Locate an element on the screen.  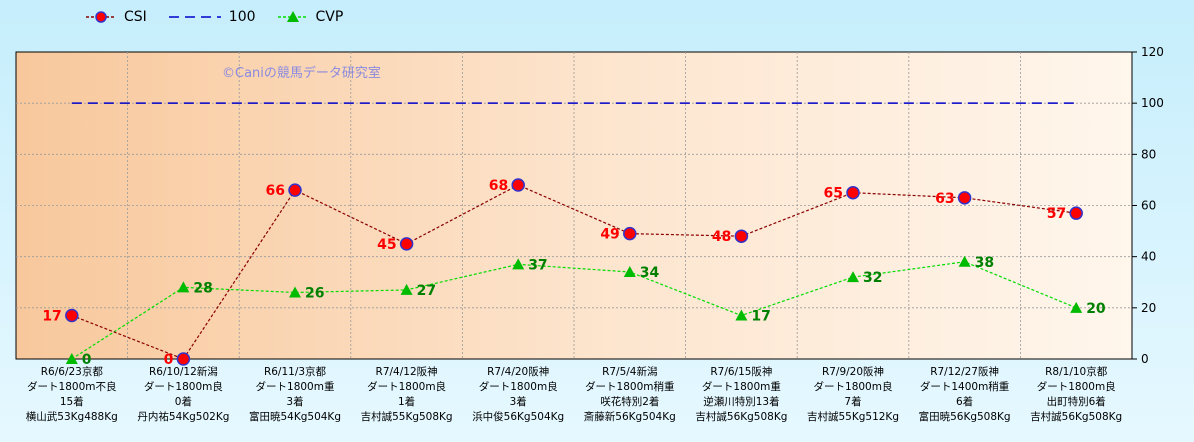
csi-data-label: 65 is located at coordinates (833, 194).